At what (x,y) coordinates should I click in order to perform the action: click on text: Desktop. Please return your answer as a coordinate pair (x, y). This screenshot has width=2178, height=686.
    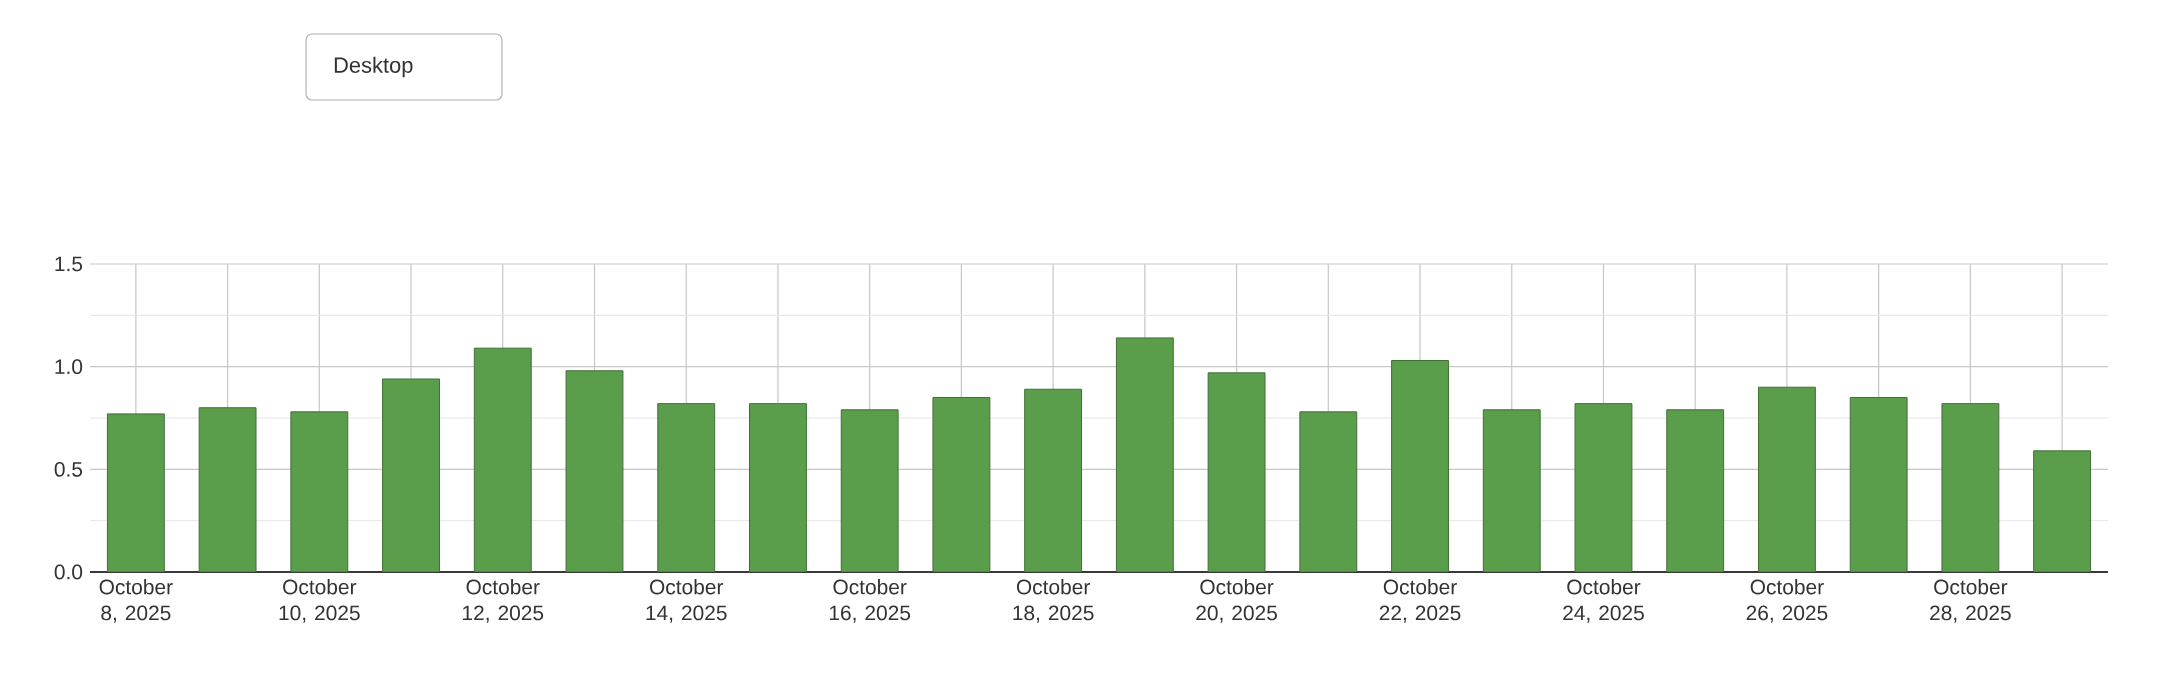
    Looking at the image, I should click on (373, 67).